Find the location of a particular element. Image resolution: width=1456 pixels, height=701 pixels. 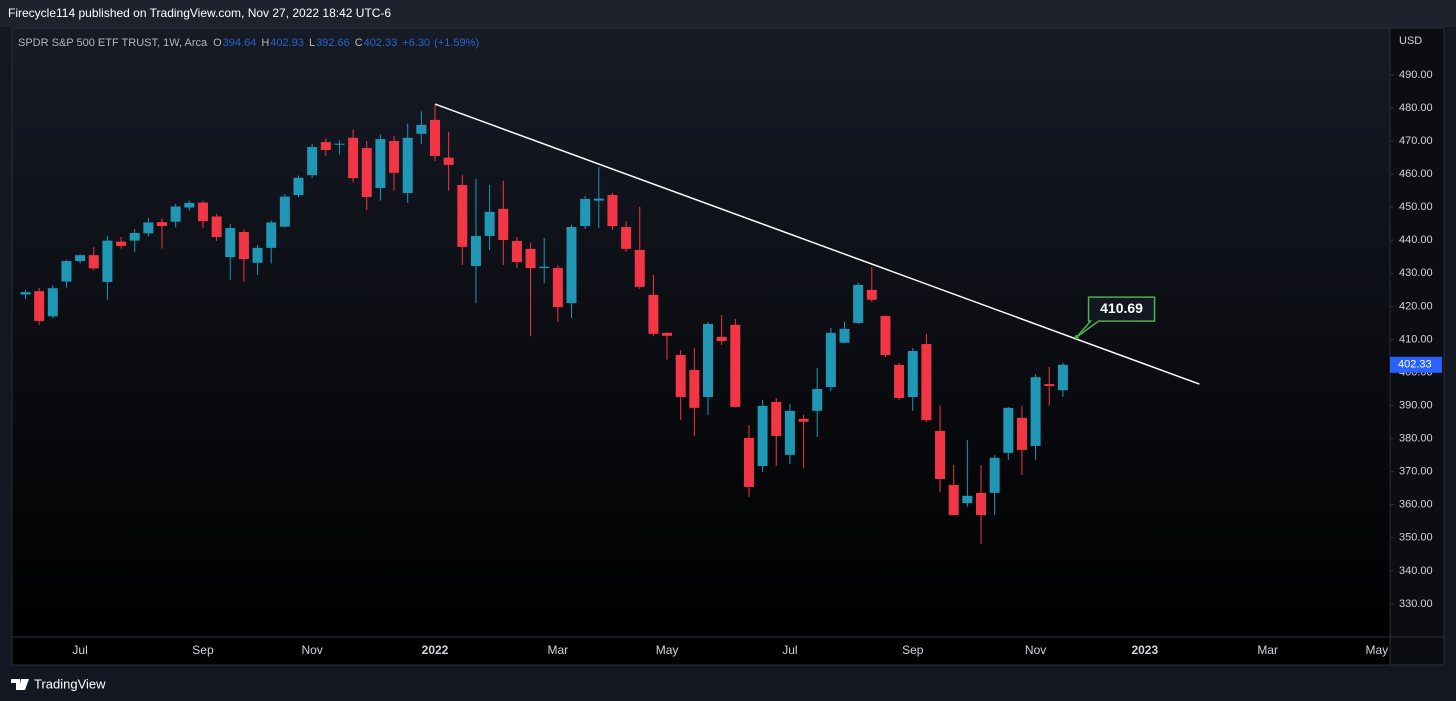

y-tick-label: 460.00 is located at coordinates (1416, 174).